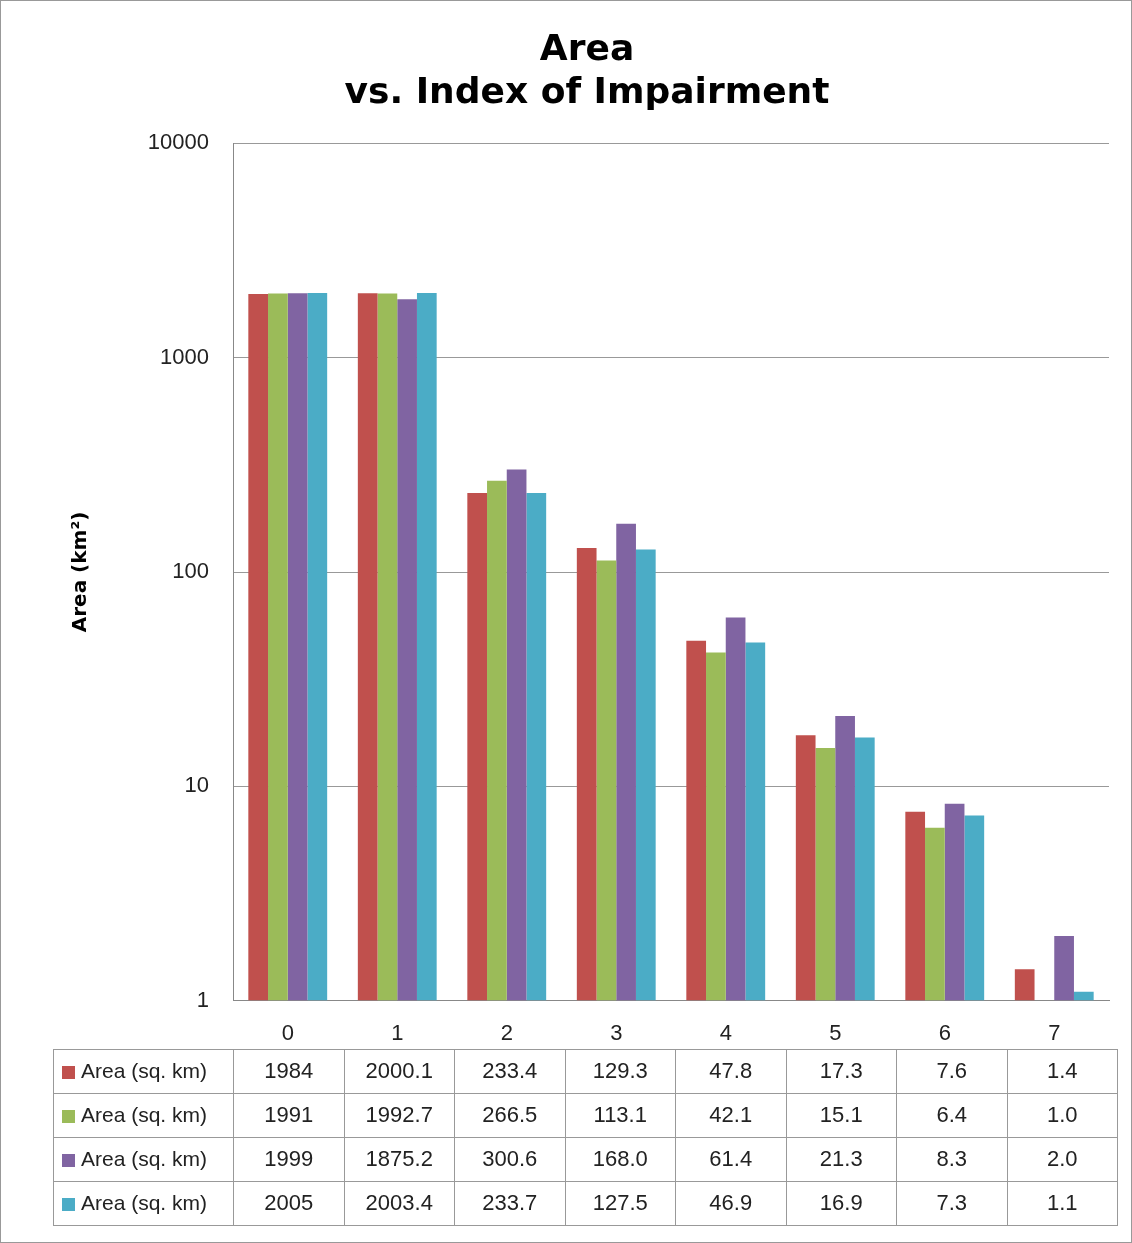  Describe the element at coordinates (287, 1032) in the screenshot. I see `x-tick-label: 0` at that location.